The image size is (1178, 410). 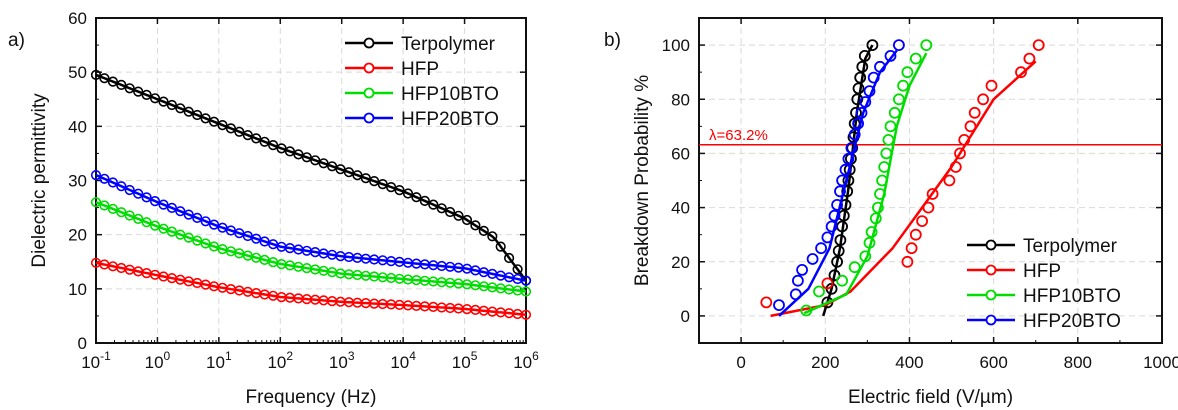 What do you see at coordinates (351, 356) in the screenshot?
I see `x-tick-exponent: 3` at bounding box center [351, 356].